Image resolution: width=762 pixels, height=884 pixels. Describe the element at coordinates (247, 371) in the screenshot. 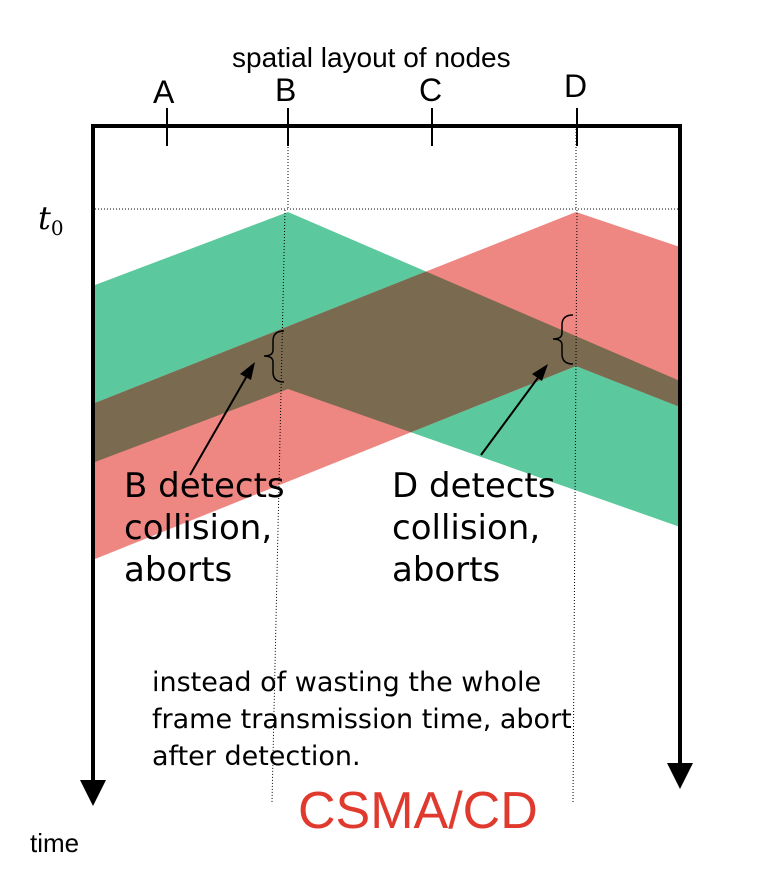

I see `b-pointer-arrowhead` at that location.